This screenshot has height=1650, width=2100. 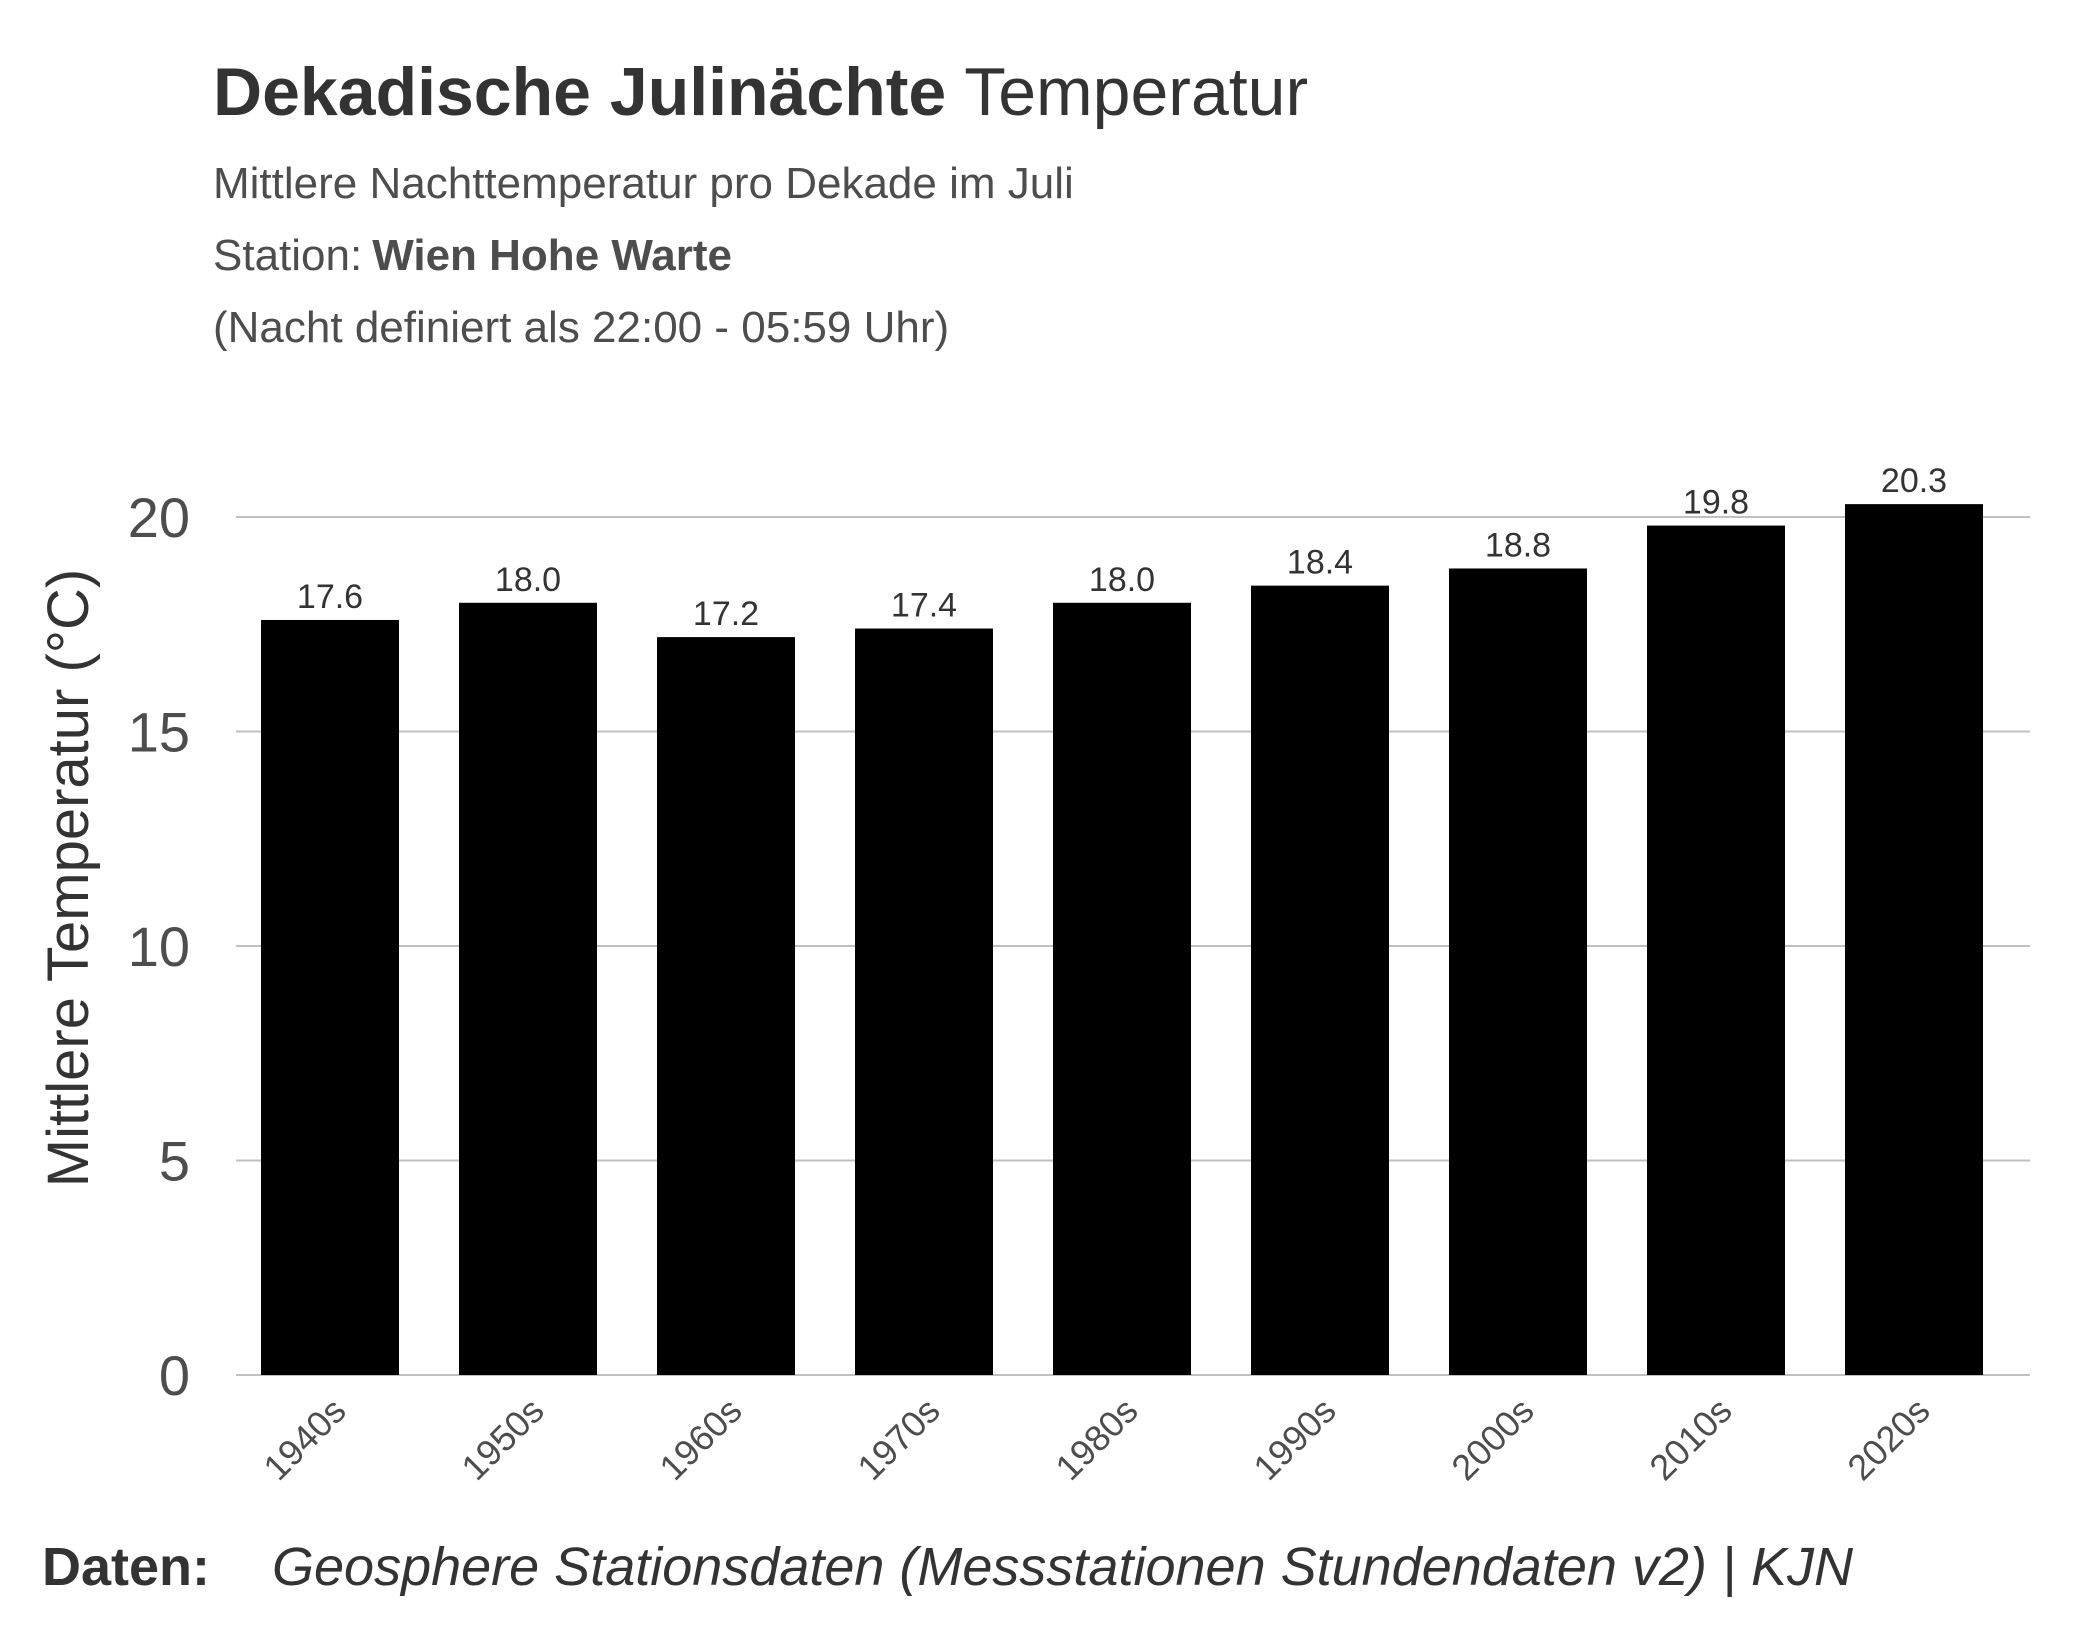 I want to click on bar-value-label: 19.8, so click(x=1716, y=503).